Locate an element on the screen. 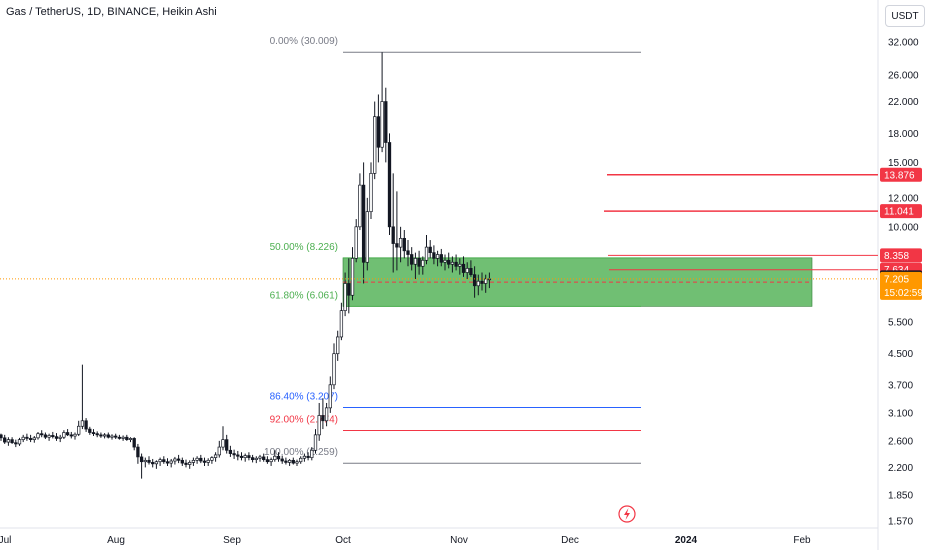  fib-level-label: 50.00% (8.226) is located at coordinates (304, 247).